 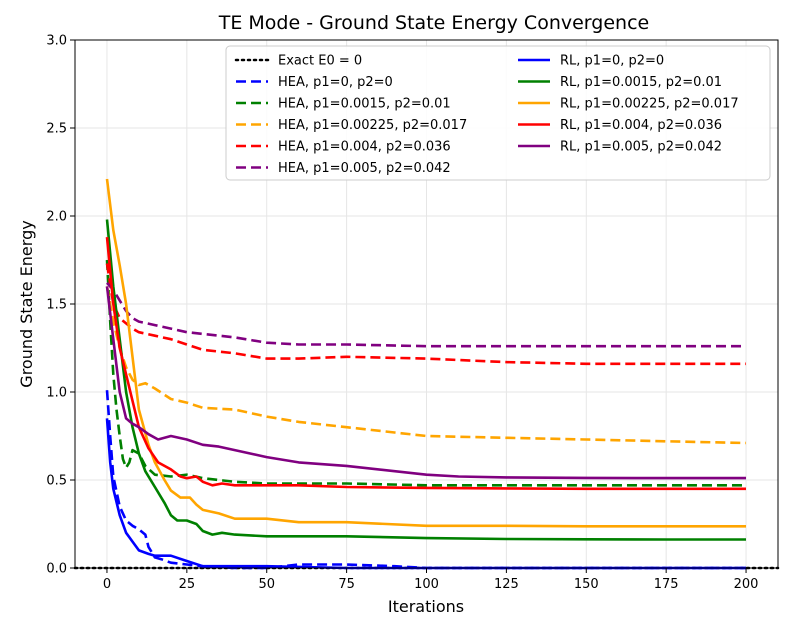 I want to click on x-tick-label: 25, so click(x=187, y=584).